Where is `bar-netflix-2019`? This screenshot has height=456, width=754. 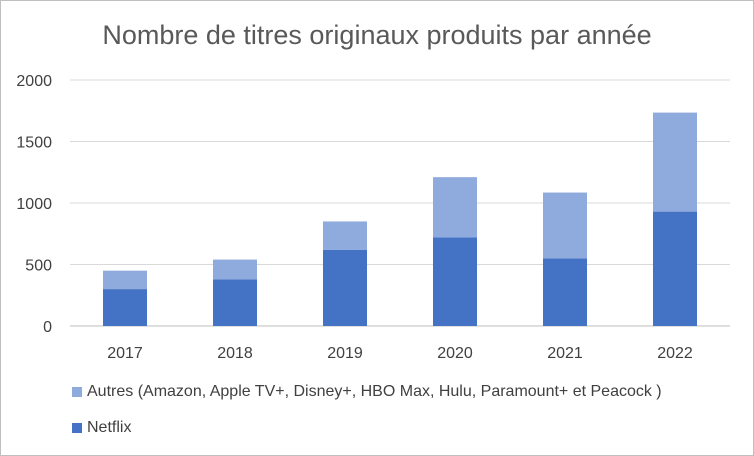
bar-netflix-2019 is located at coordinates (345, 287).